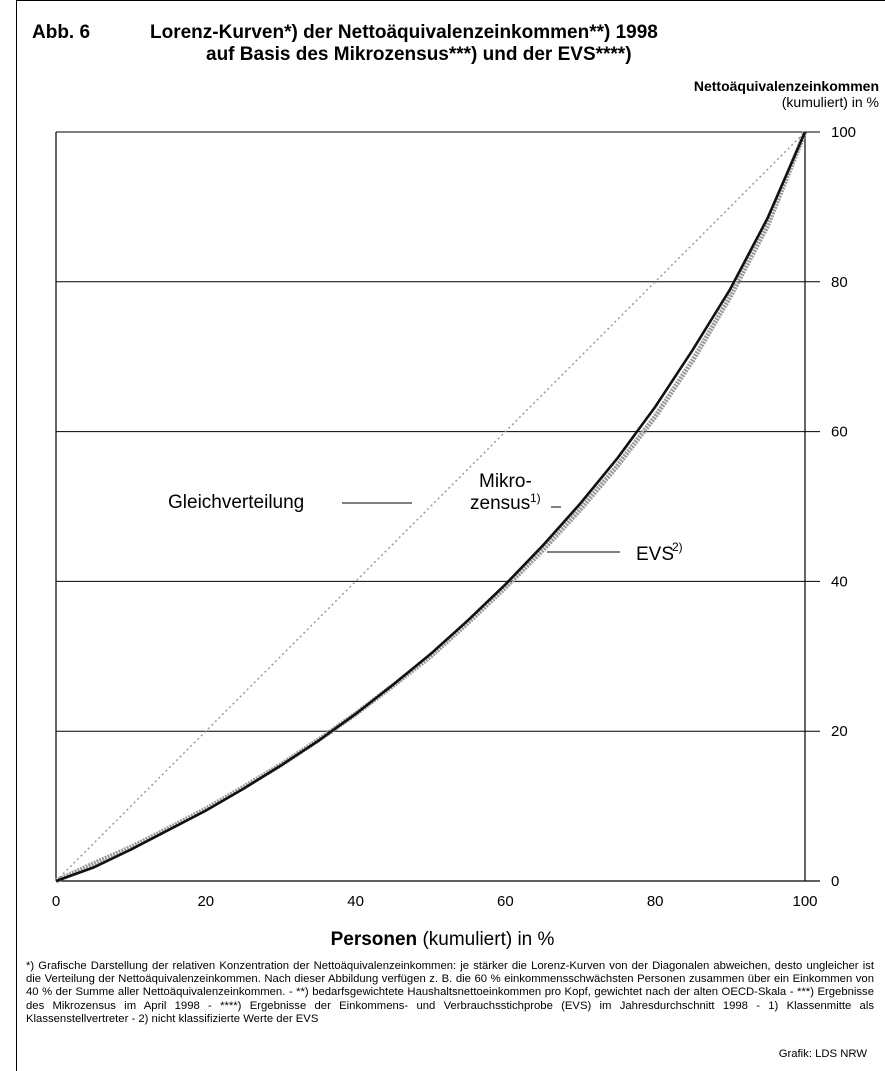 The width and height of the screenshot is (885, 1071). I want to click on y-tick-label-20: 20, so click(839, 731).